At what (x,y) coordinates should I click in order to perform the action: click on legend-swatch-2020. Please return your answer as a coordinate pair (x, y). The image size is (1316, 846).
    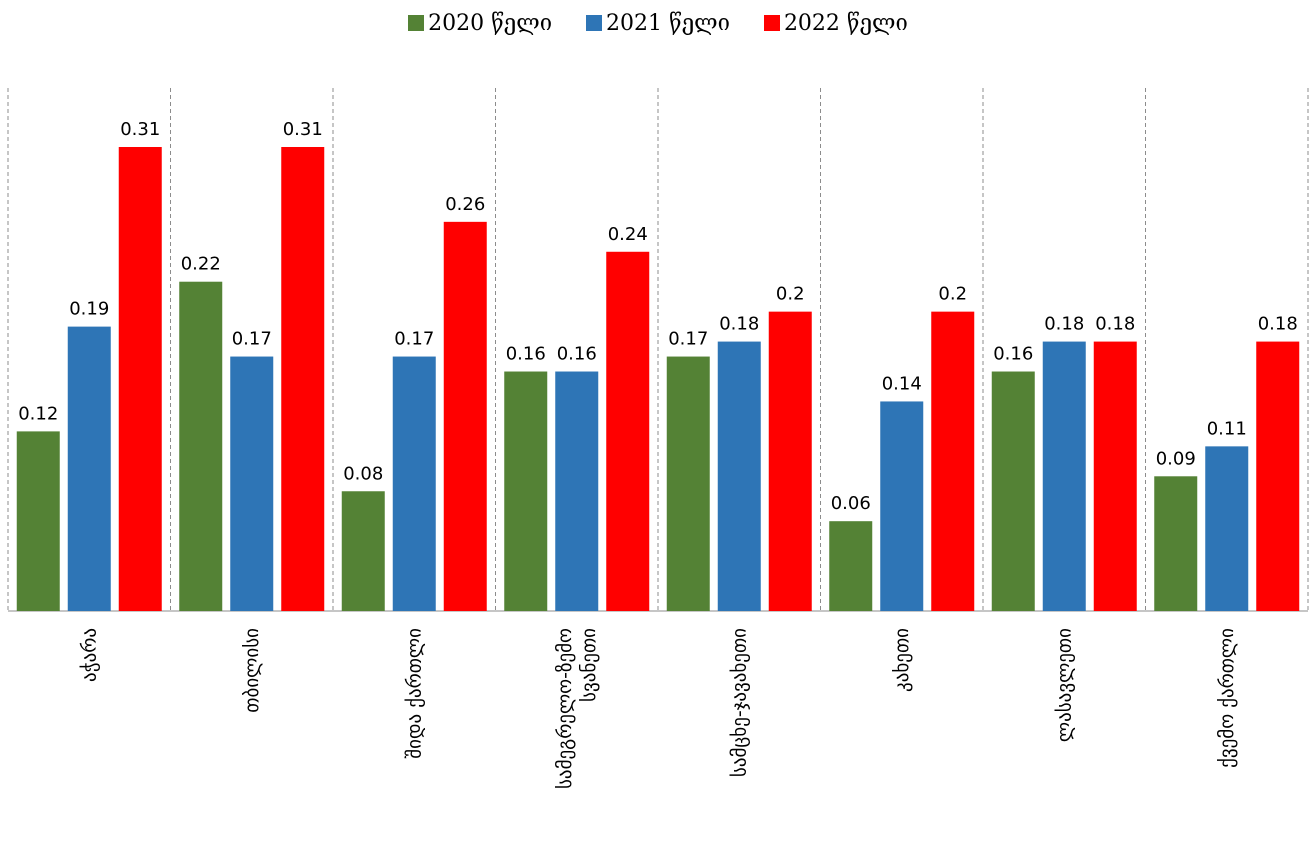
    Looking at the image, I should click on (416, 23).